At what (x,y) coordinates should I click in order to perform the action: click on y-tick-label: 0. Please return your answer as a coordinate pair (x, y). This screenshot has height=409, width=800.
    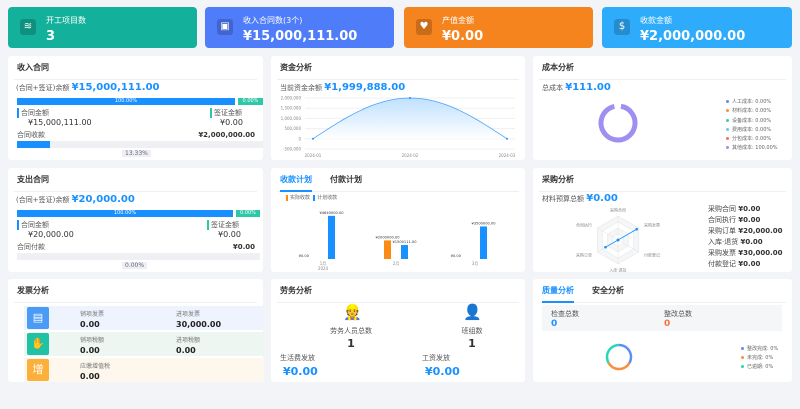
    Looking at the image, I should click on (299, 138).